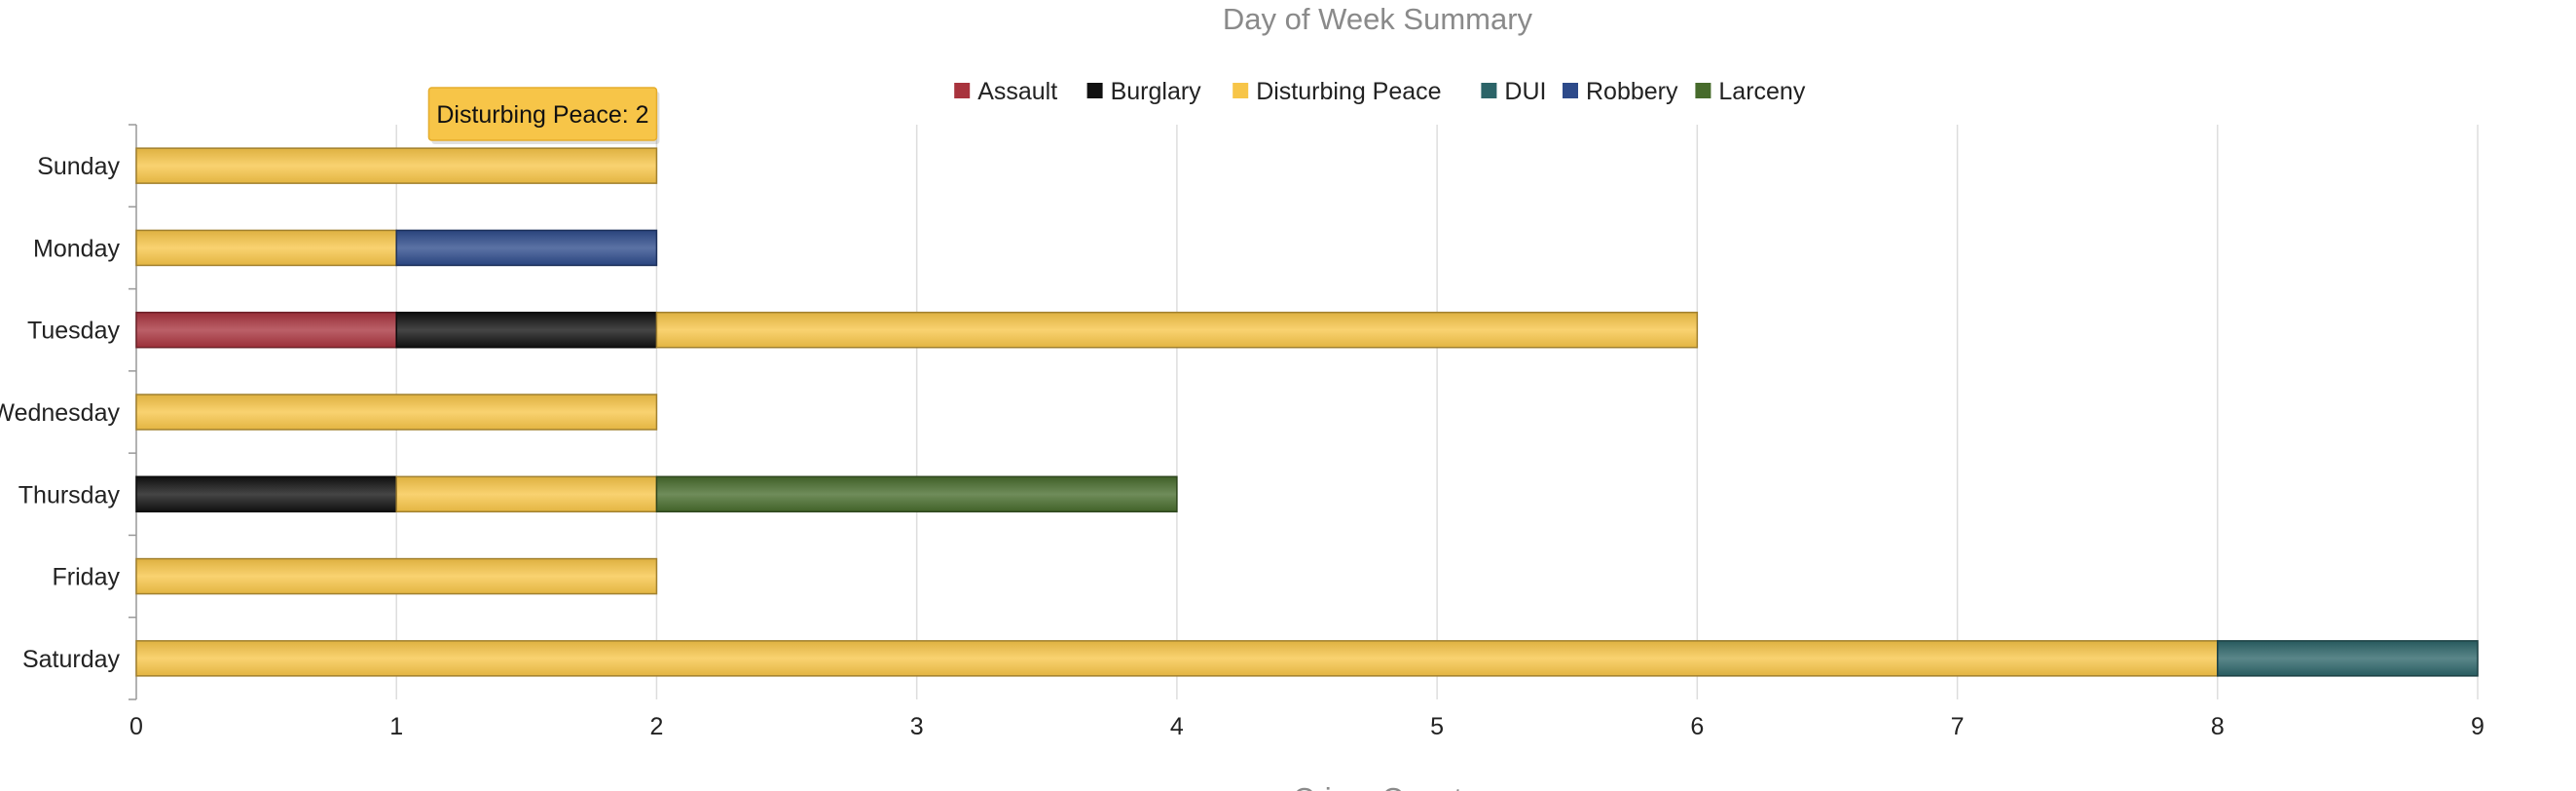  What do you see at coordinates (1697, 727) in the screenshot?
I see `x-tick-label-6: 6` at bounding box center [1697, 727].